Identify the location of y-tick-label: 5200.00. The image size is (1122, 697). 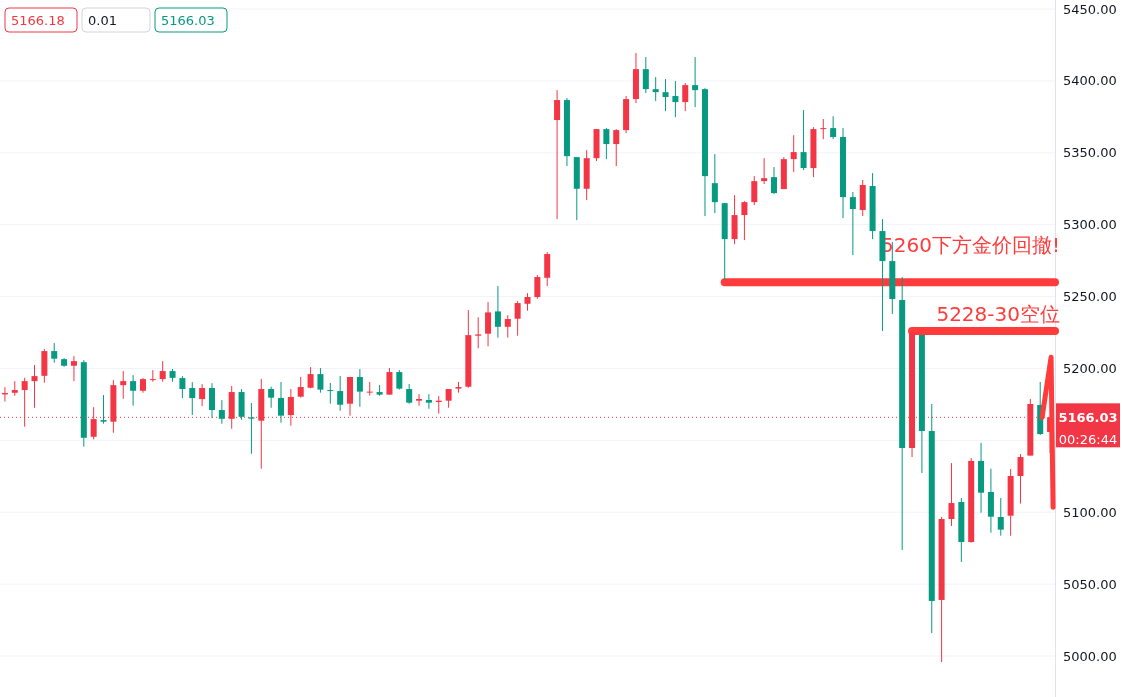
(1090, 368).